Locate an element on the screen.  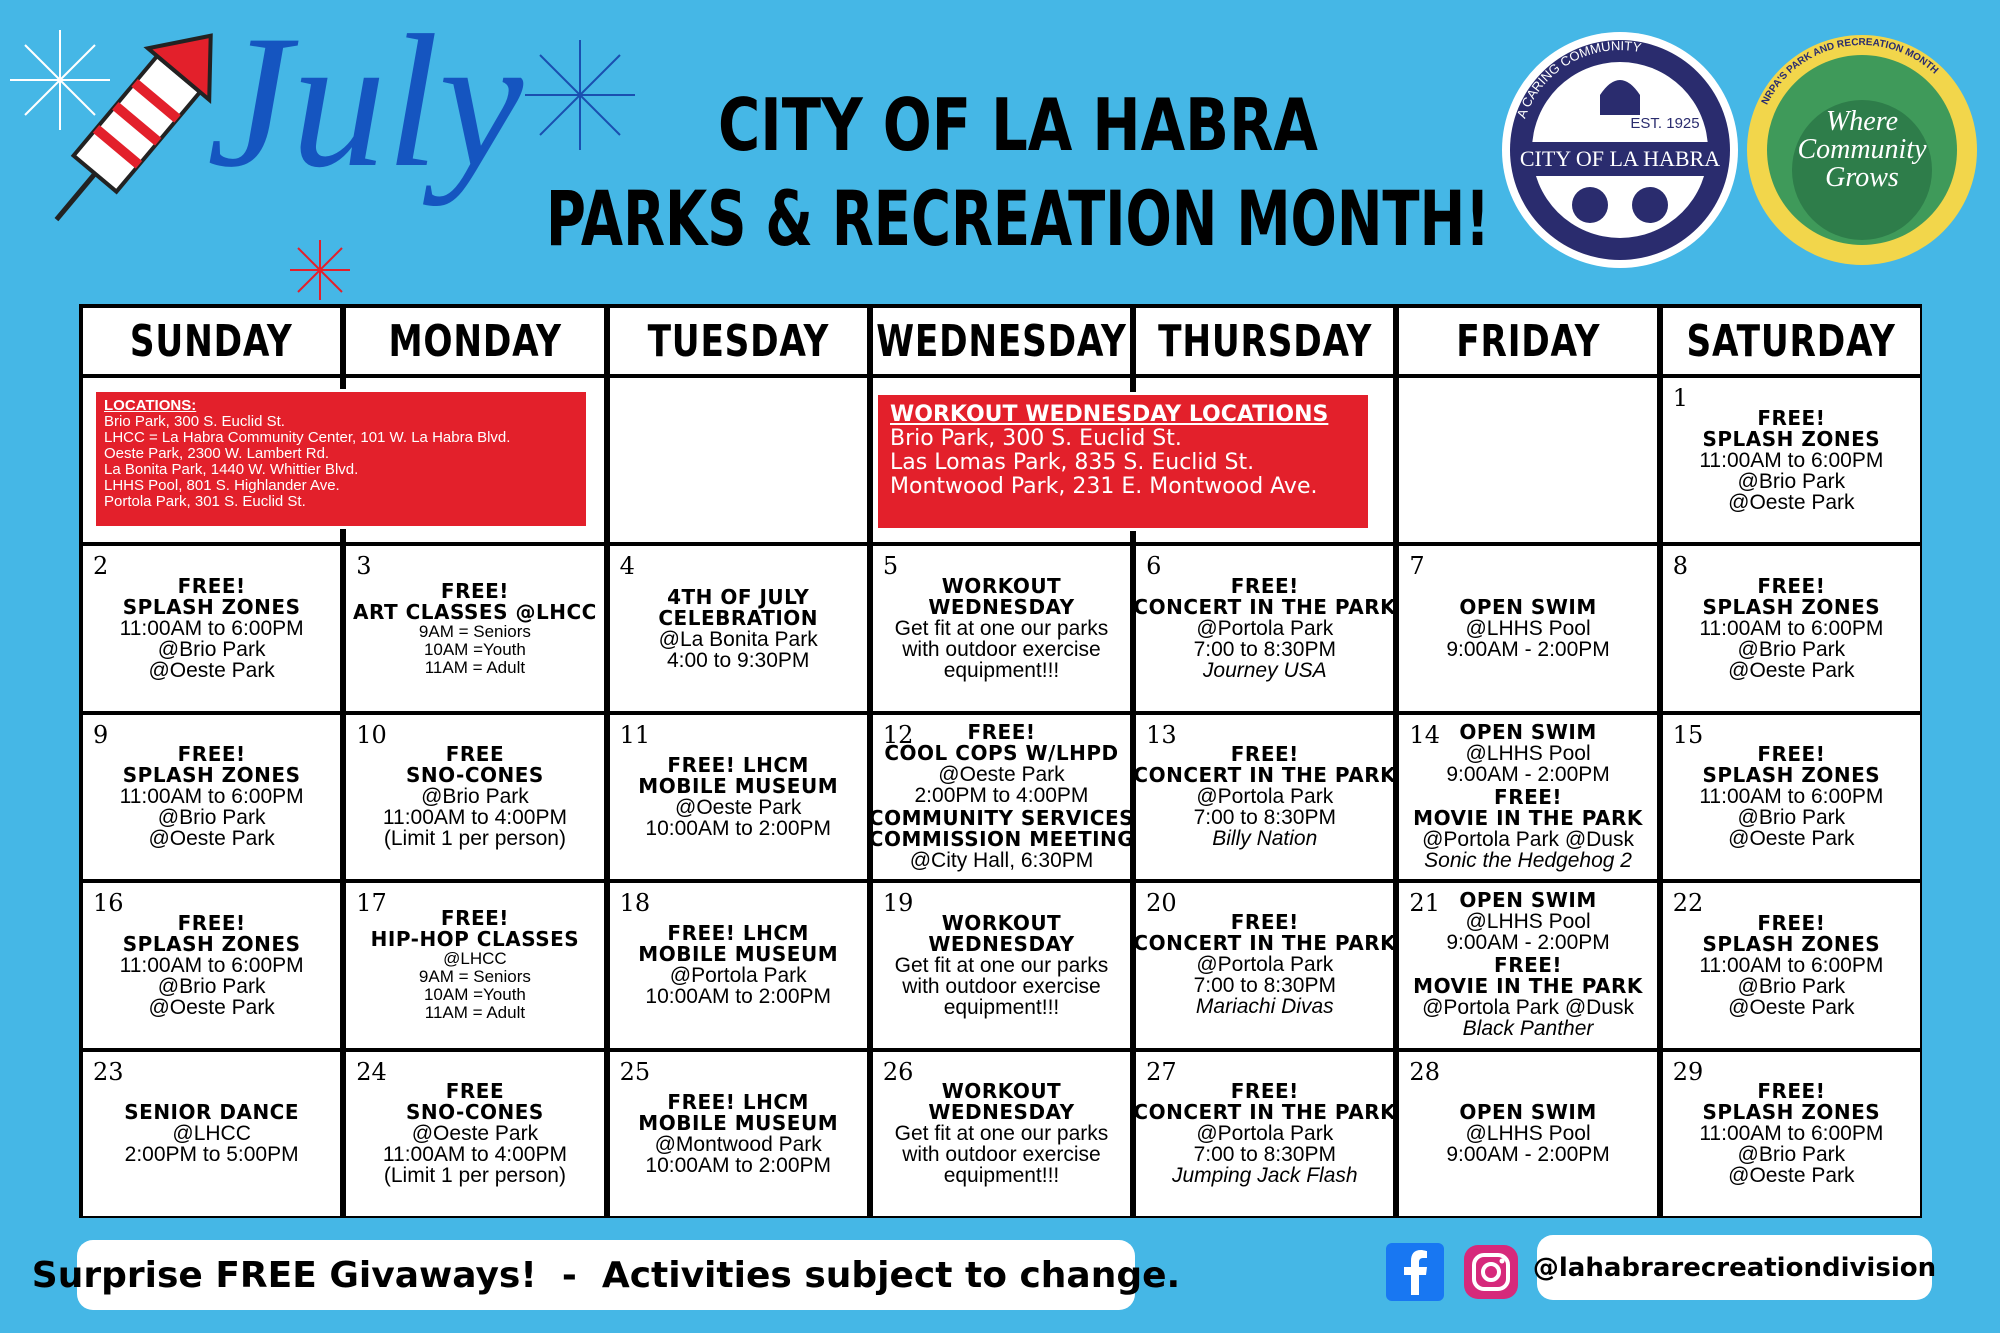
location-item: LHHS Pool, 801 S. Highlander Ave. is located at coordinates (222, 485).